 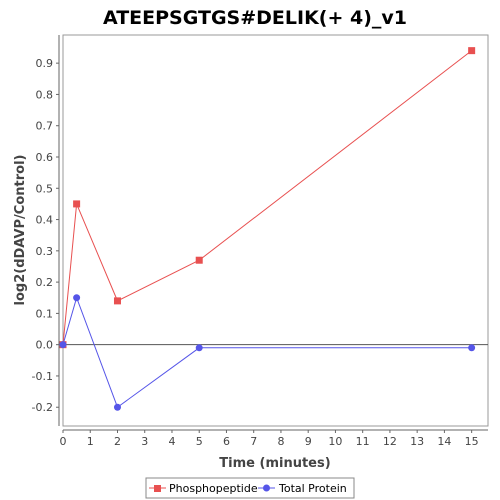 What do you see at coordinates (157, 488) in the screenshot?
I see `legend-marker-phosphopeptide` at bounding box center [157, 488].